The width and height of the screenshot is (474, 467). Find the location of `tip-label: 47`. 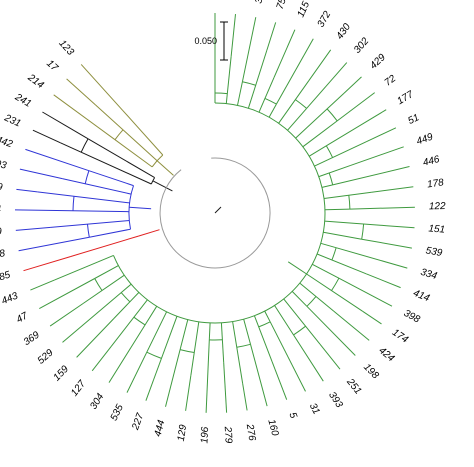

tip-label: 47 is located at coordinates (22, 317).